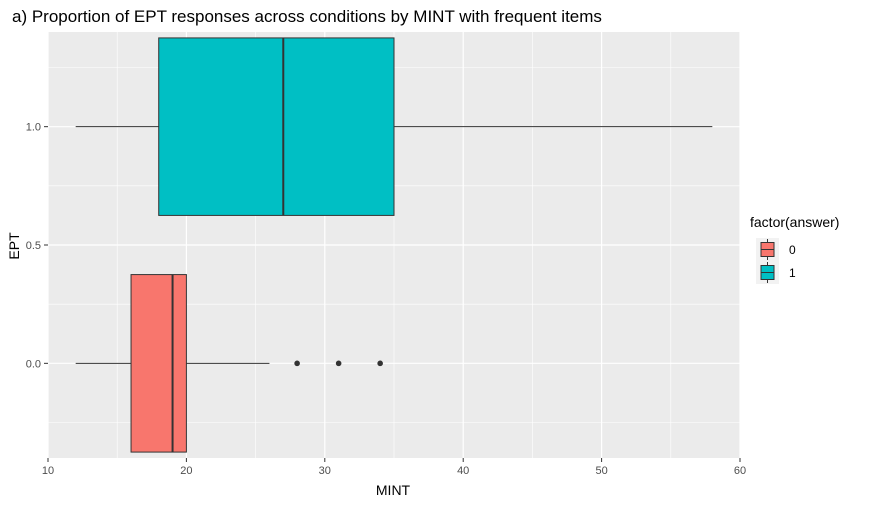 The height and width of the screenshot is (523, 870). I want to click on legend: factor(answer) 0 1, so click(794, 249).